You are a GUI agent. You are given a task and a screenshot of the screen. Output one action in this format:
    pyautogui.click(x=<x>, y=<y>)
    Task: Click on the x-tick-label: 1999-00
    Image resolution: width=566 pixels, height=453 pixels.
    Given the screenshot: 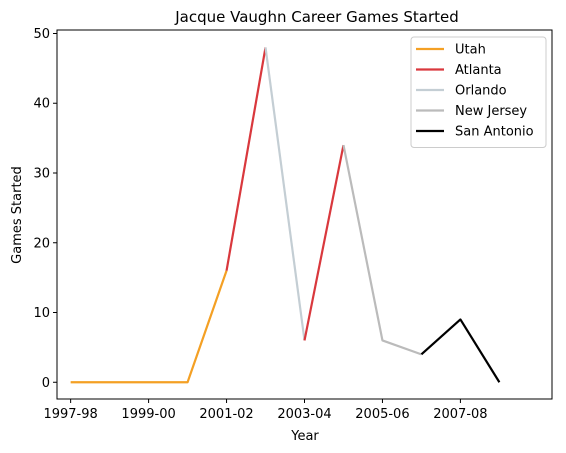 What is the action you would take?
    pyautogui.click(x=148, y=414)
    